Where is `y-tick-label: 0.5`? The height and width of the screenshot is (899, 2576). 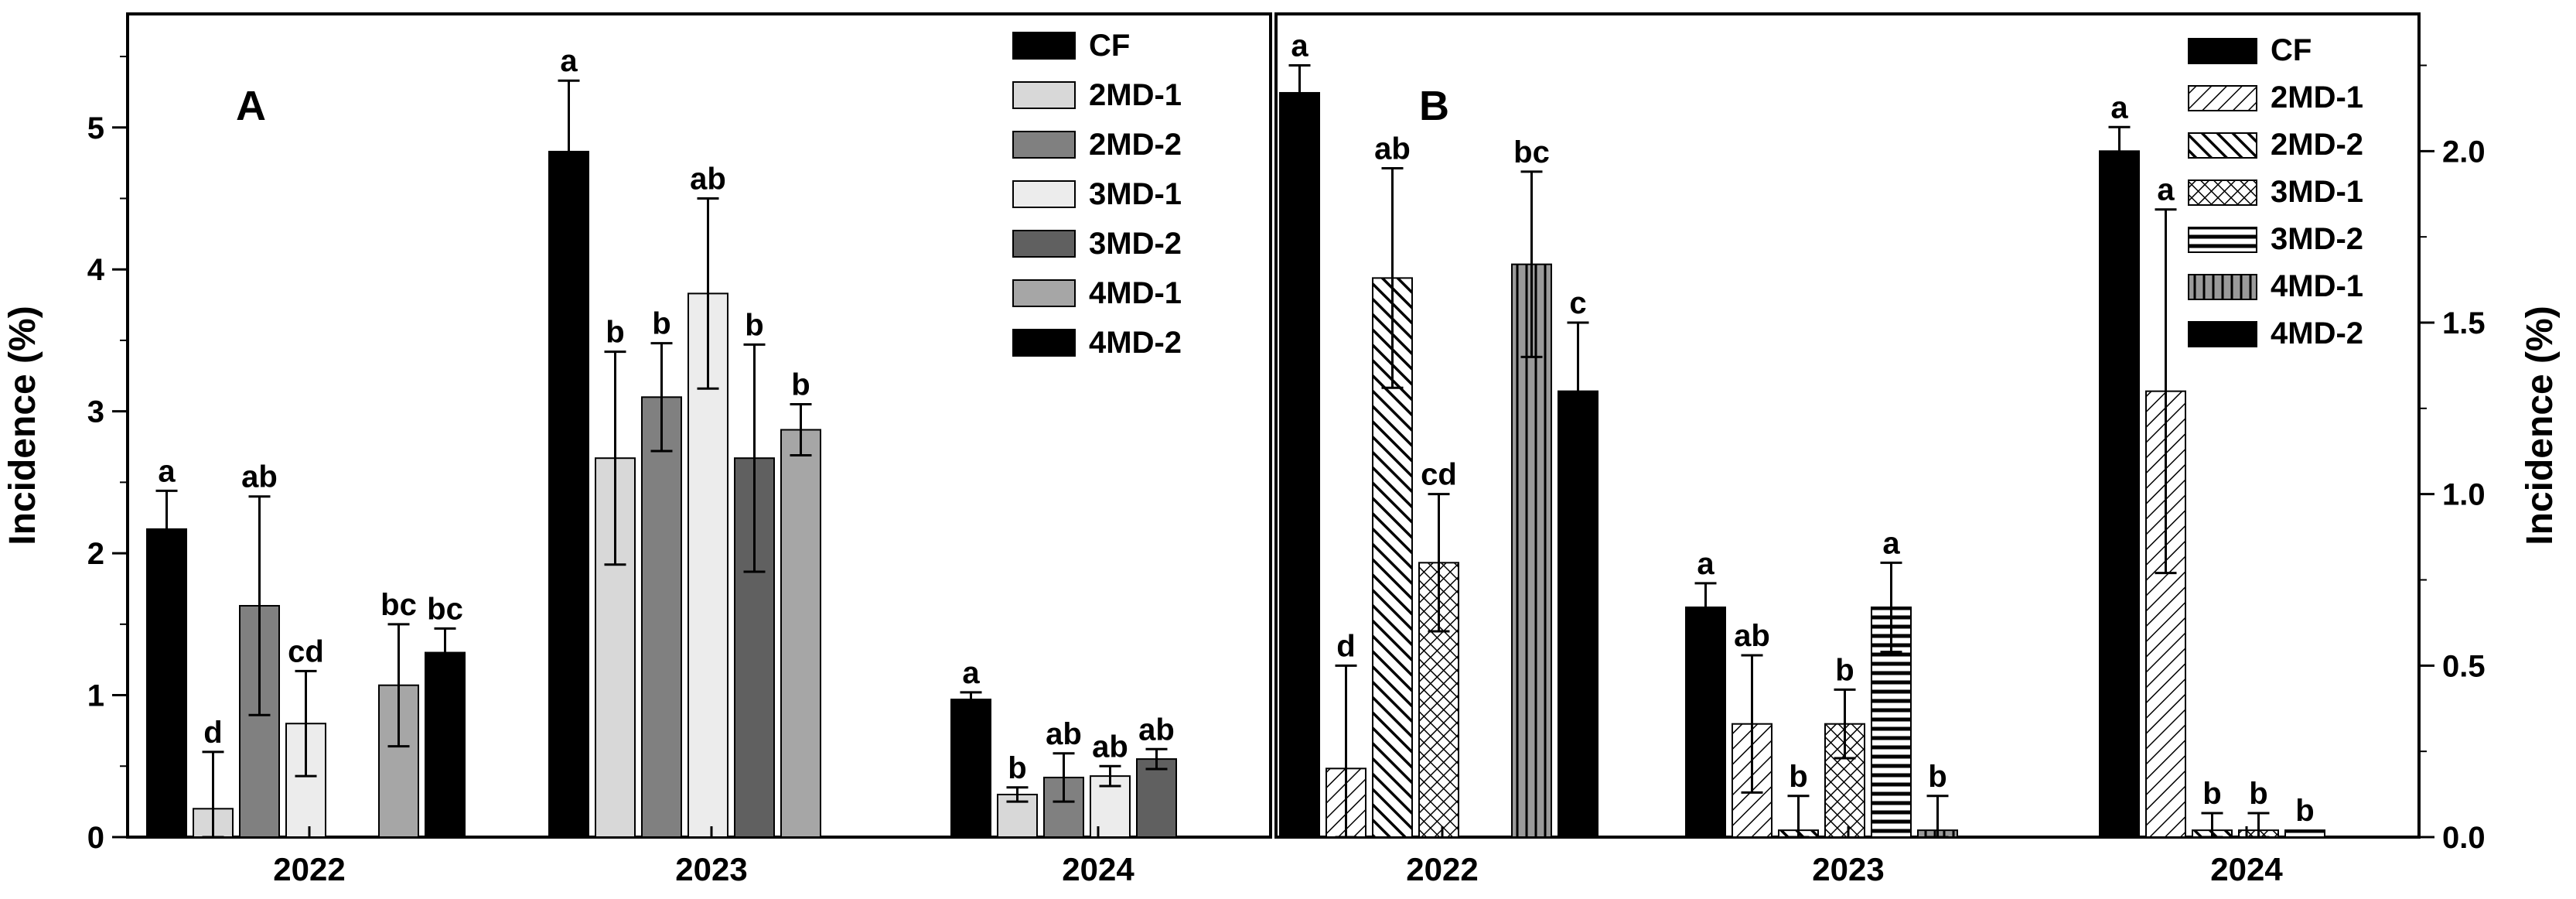 y-tick-label: 0.5 is located at coordinates (2464, 666).